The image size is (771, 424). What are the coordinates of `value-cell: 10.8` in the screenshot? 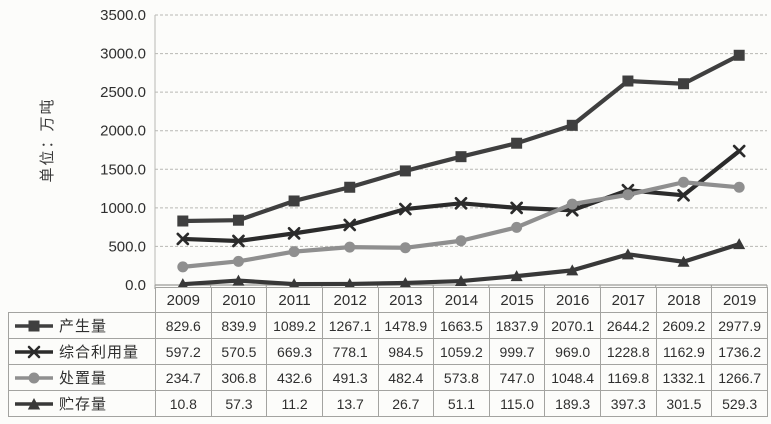 It's located at (183, 403).